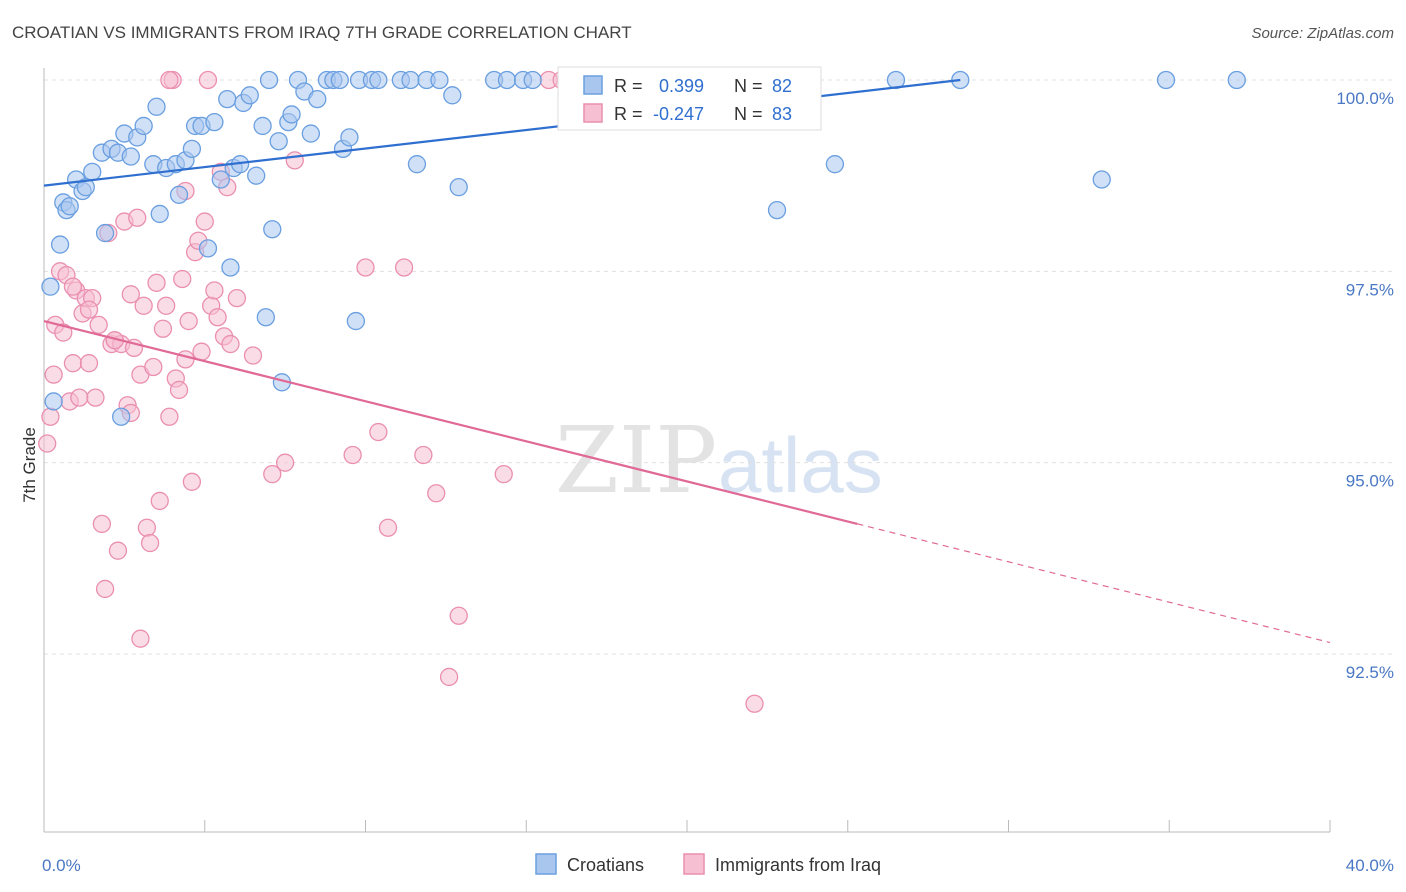  I want to click on stats-n-label-croatians: N =, so click(748, 86).